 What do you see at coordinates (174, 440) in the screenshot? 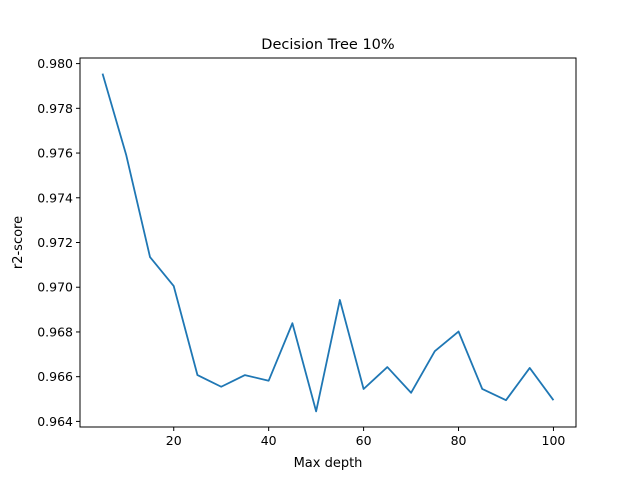
I see `x-tick-label-0: 20` at bounding box center [174, 440].